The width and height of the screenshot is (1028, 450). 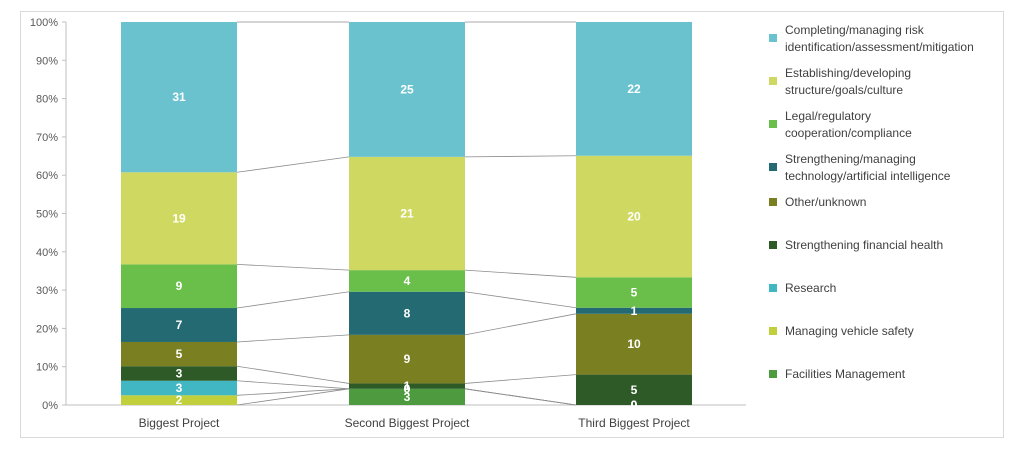 I want to click on y-tick-label: 90%, so click(x=47, y=61).